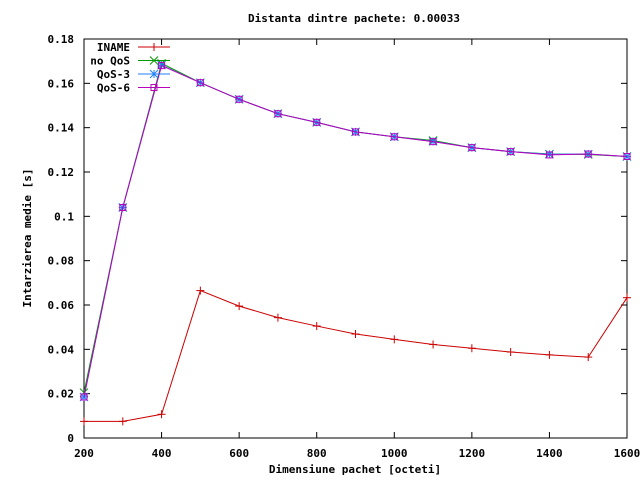 The height and width of the screenshot is (480, 640). What do you see at coordinates (113, 74) in the screenshot?
I see `legend-label: QoS-3` at bounding box center [113, 74].